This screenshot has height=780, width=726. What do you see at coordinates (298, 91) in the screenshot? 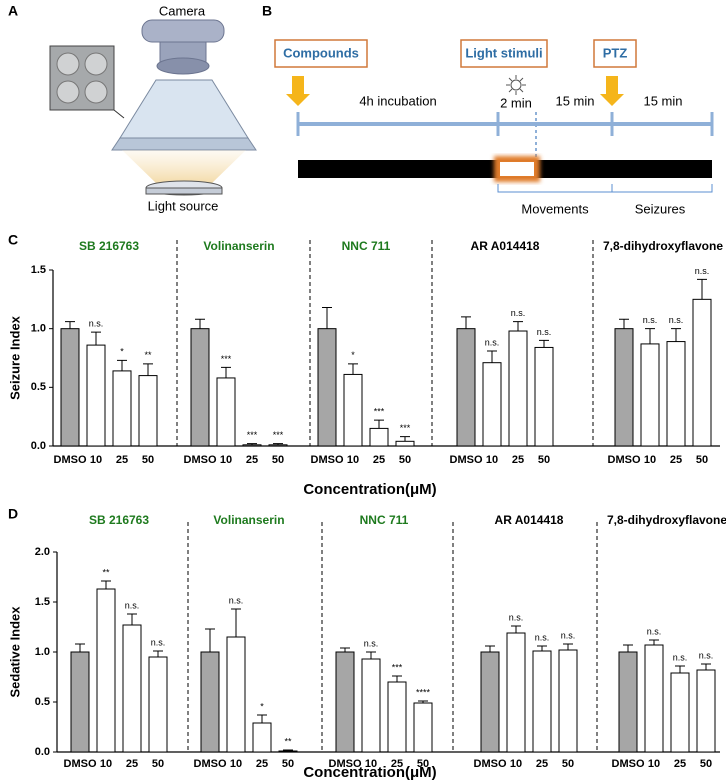
I see `arrow` at bounding box center [298, 91].